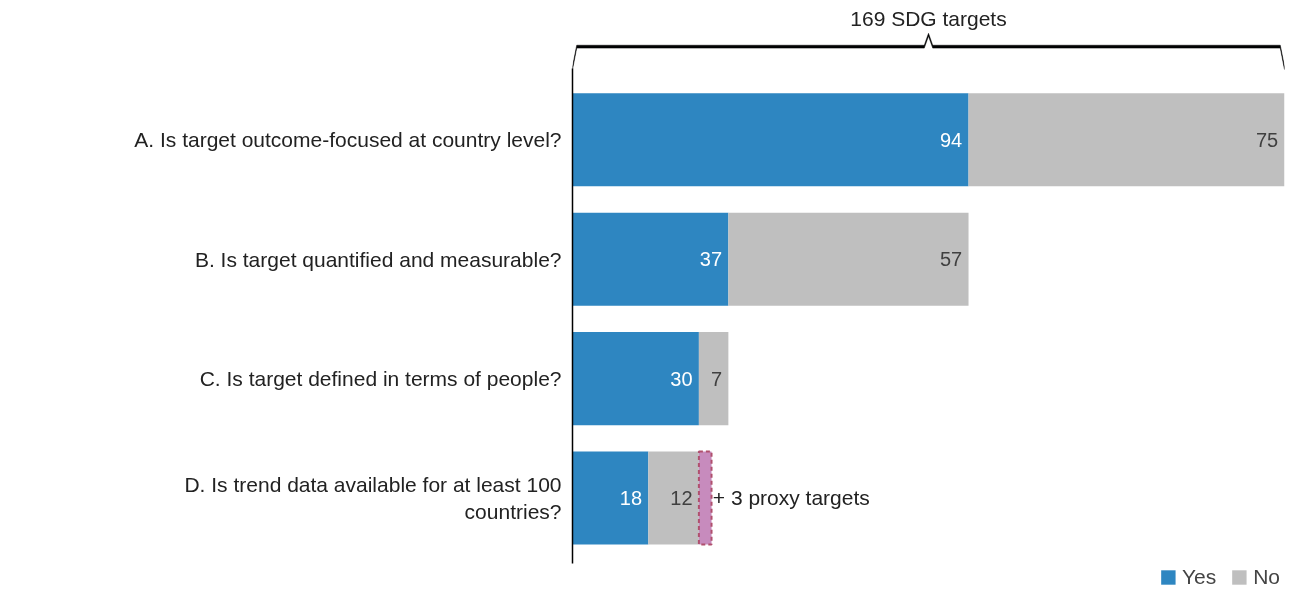  Describe the element at coordinates (711, 259) in the screenshot. I see `data-label: 37` at that location.